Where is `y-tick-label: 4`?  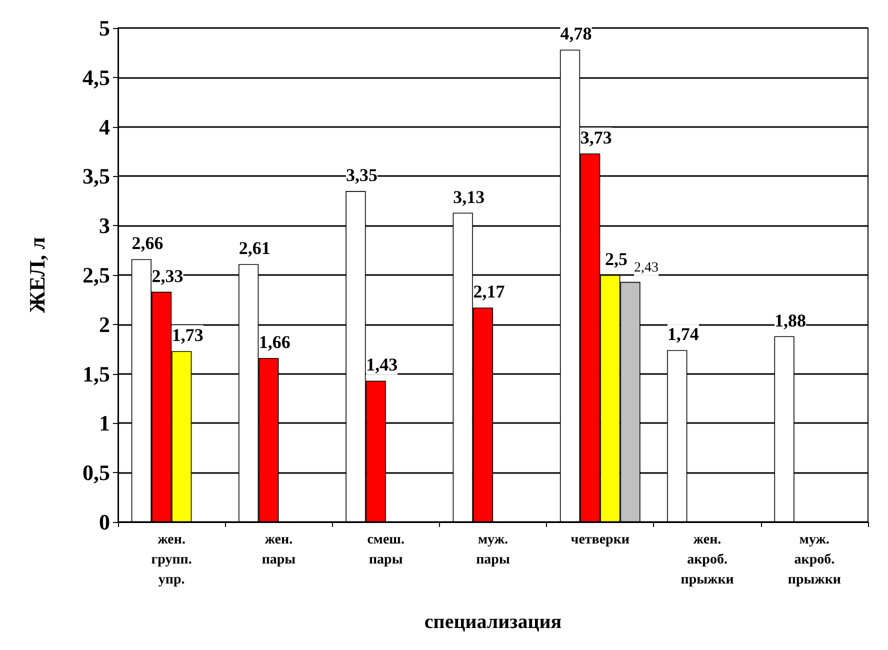 y-tick-label: 4 is located at coordinates (104, 127).